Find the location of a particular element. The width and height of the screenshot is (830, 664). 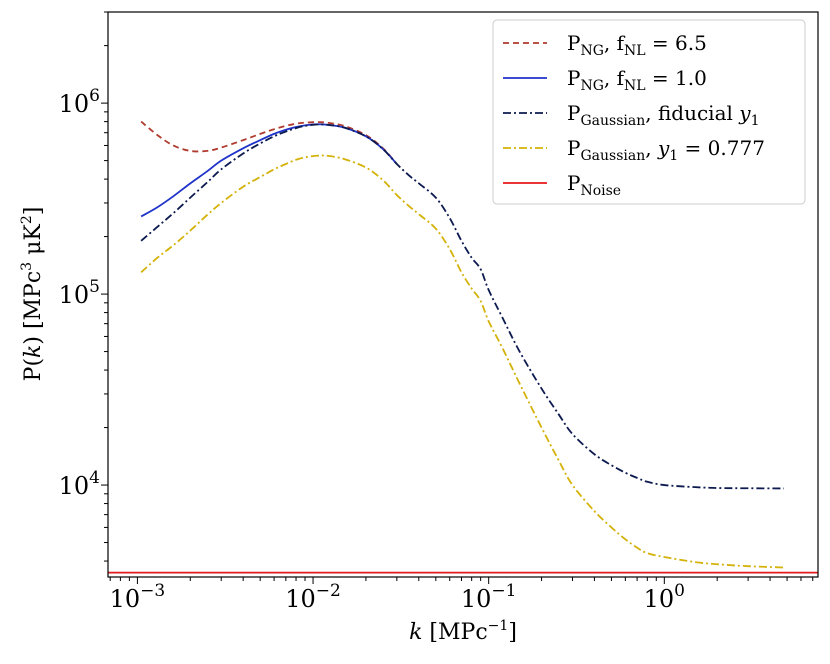

y-tick-label: 10⁵ is located at coordinates (79, 293).